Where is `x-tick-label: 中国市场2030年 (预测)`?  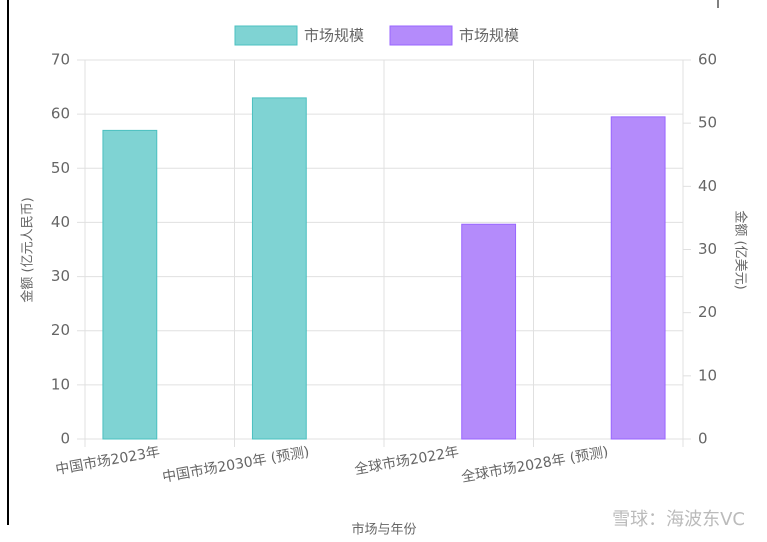 x-tick-label: 中国市场2030年 (预测) is located at coordinates (236, 464).